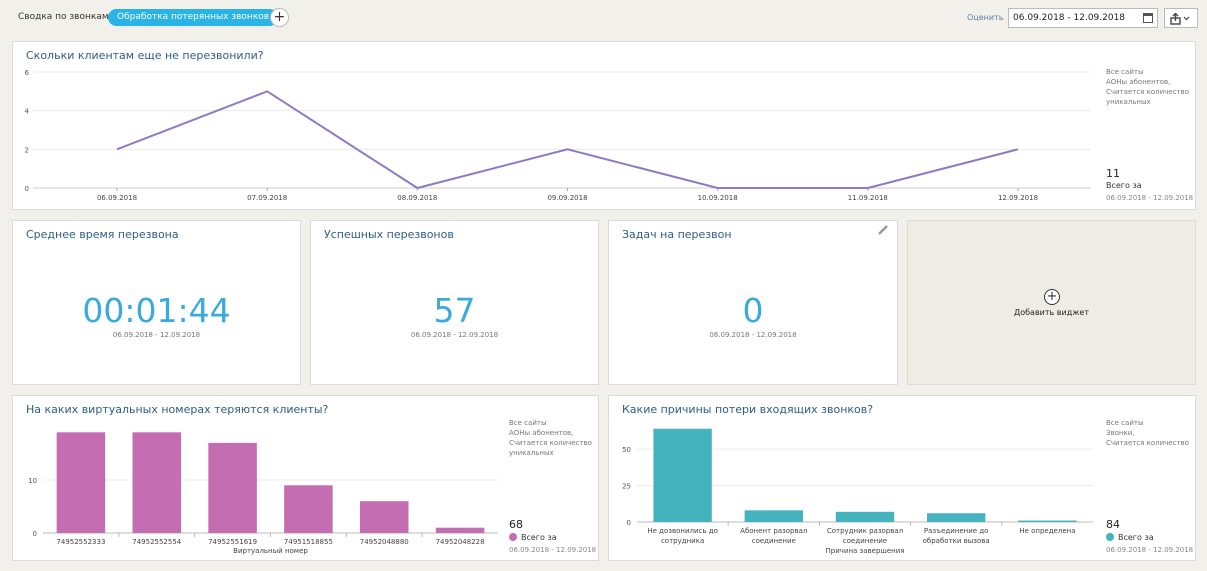 The width and height of the screenshot is (1207, 571). I want to click on y-tick-label: 2, so click(27, 150).